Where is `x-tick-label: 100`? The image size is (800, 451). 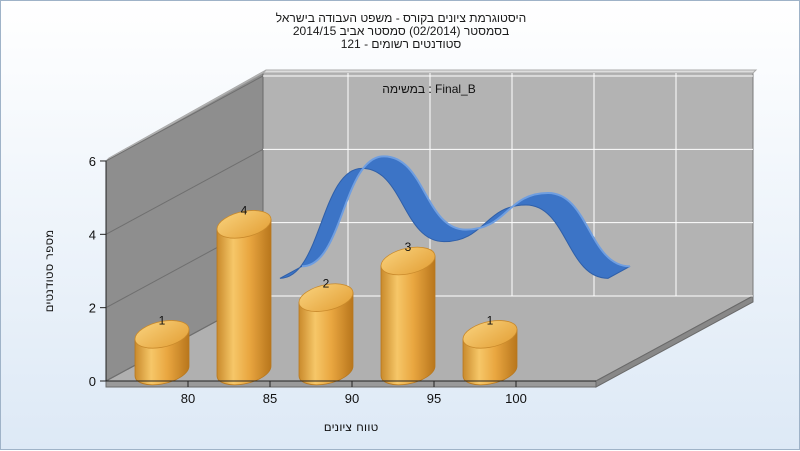 x-tick-label: 100 is located at coordinates (516, 398).